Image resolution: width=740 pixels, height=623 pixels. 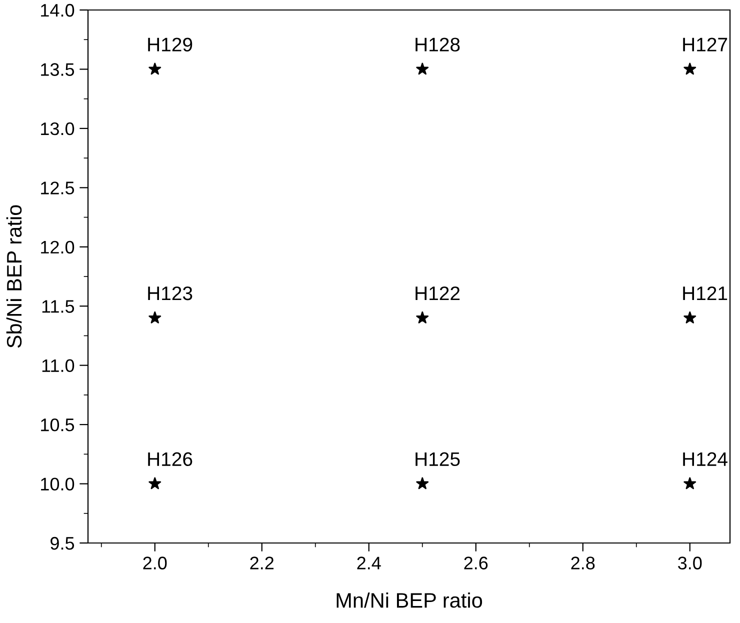 What do you see at coordinates (705, 45) in the screenshot?
I see `annotation: H127` at bounding box center [705, 45].